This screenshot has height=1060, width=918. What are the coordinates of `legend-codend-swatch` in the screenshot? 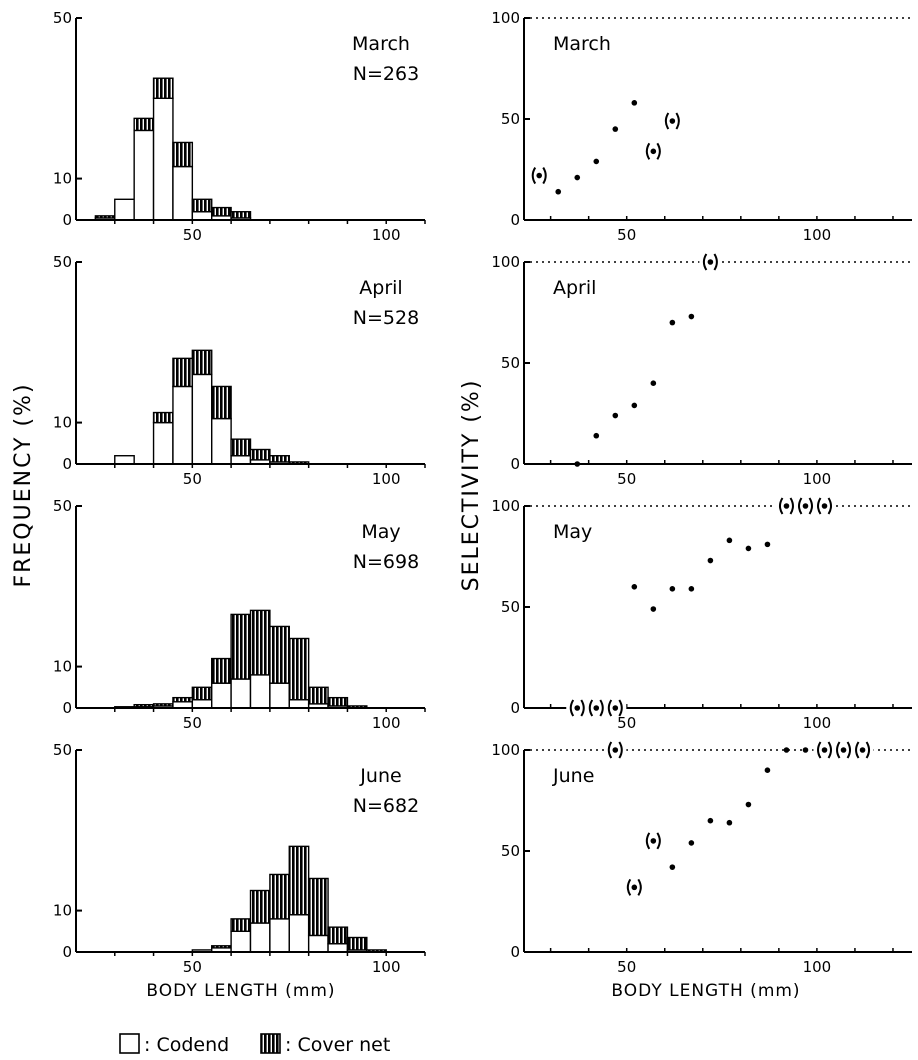 It's located at (129, 1043).